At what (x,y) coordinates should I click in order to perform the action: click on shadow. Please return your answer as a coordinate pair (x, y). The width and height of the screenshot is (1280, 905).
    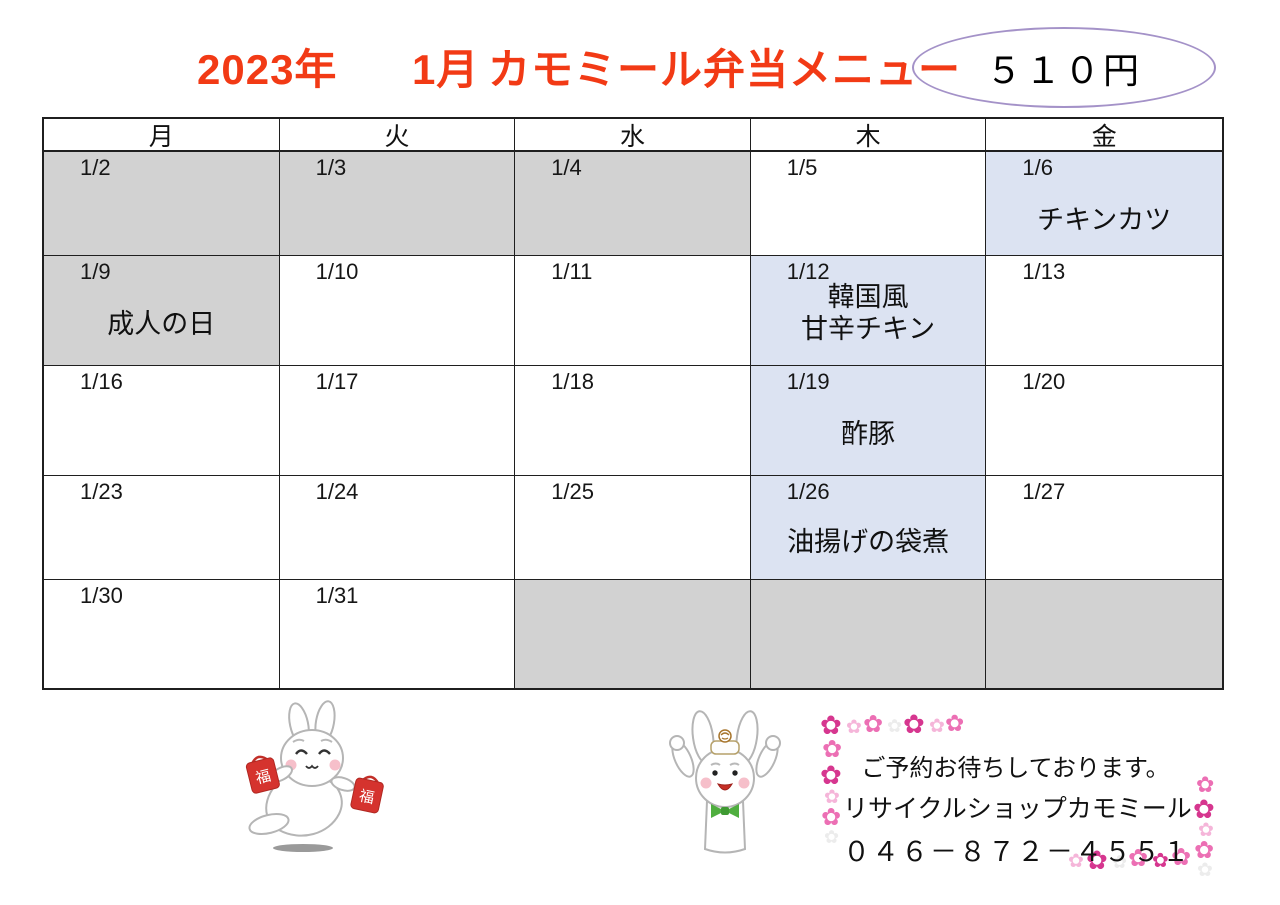
    Looking at the image, I should click on (303, 848).